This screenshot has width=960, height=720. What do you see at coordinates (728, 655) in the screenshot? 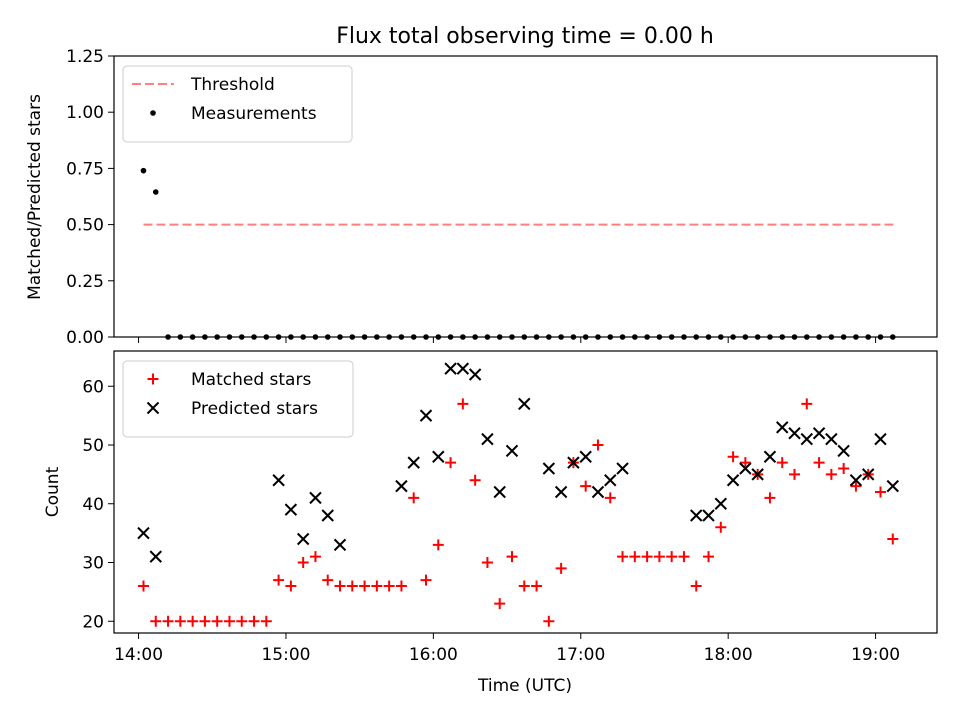
I see `count-x-tick-label: 18:00` at bounding box center [728, 655].